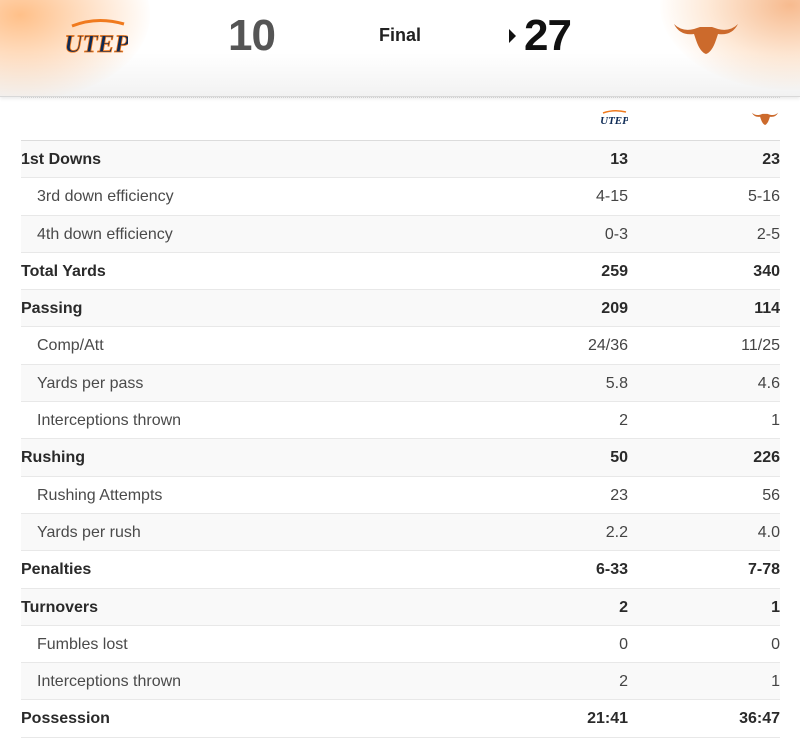  I want to click on stat-value-home: 4.0, so click(768, 532).